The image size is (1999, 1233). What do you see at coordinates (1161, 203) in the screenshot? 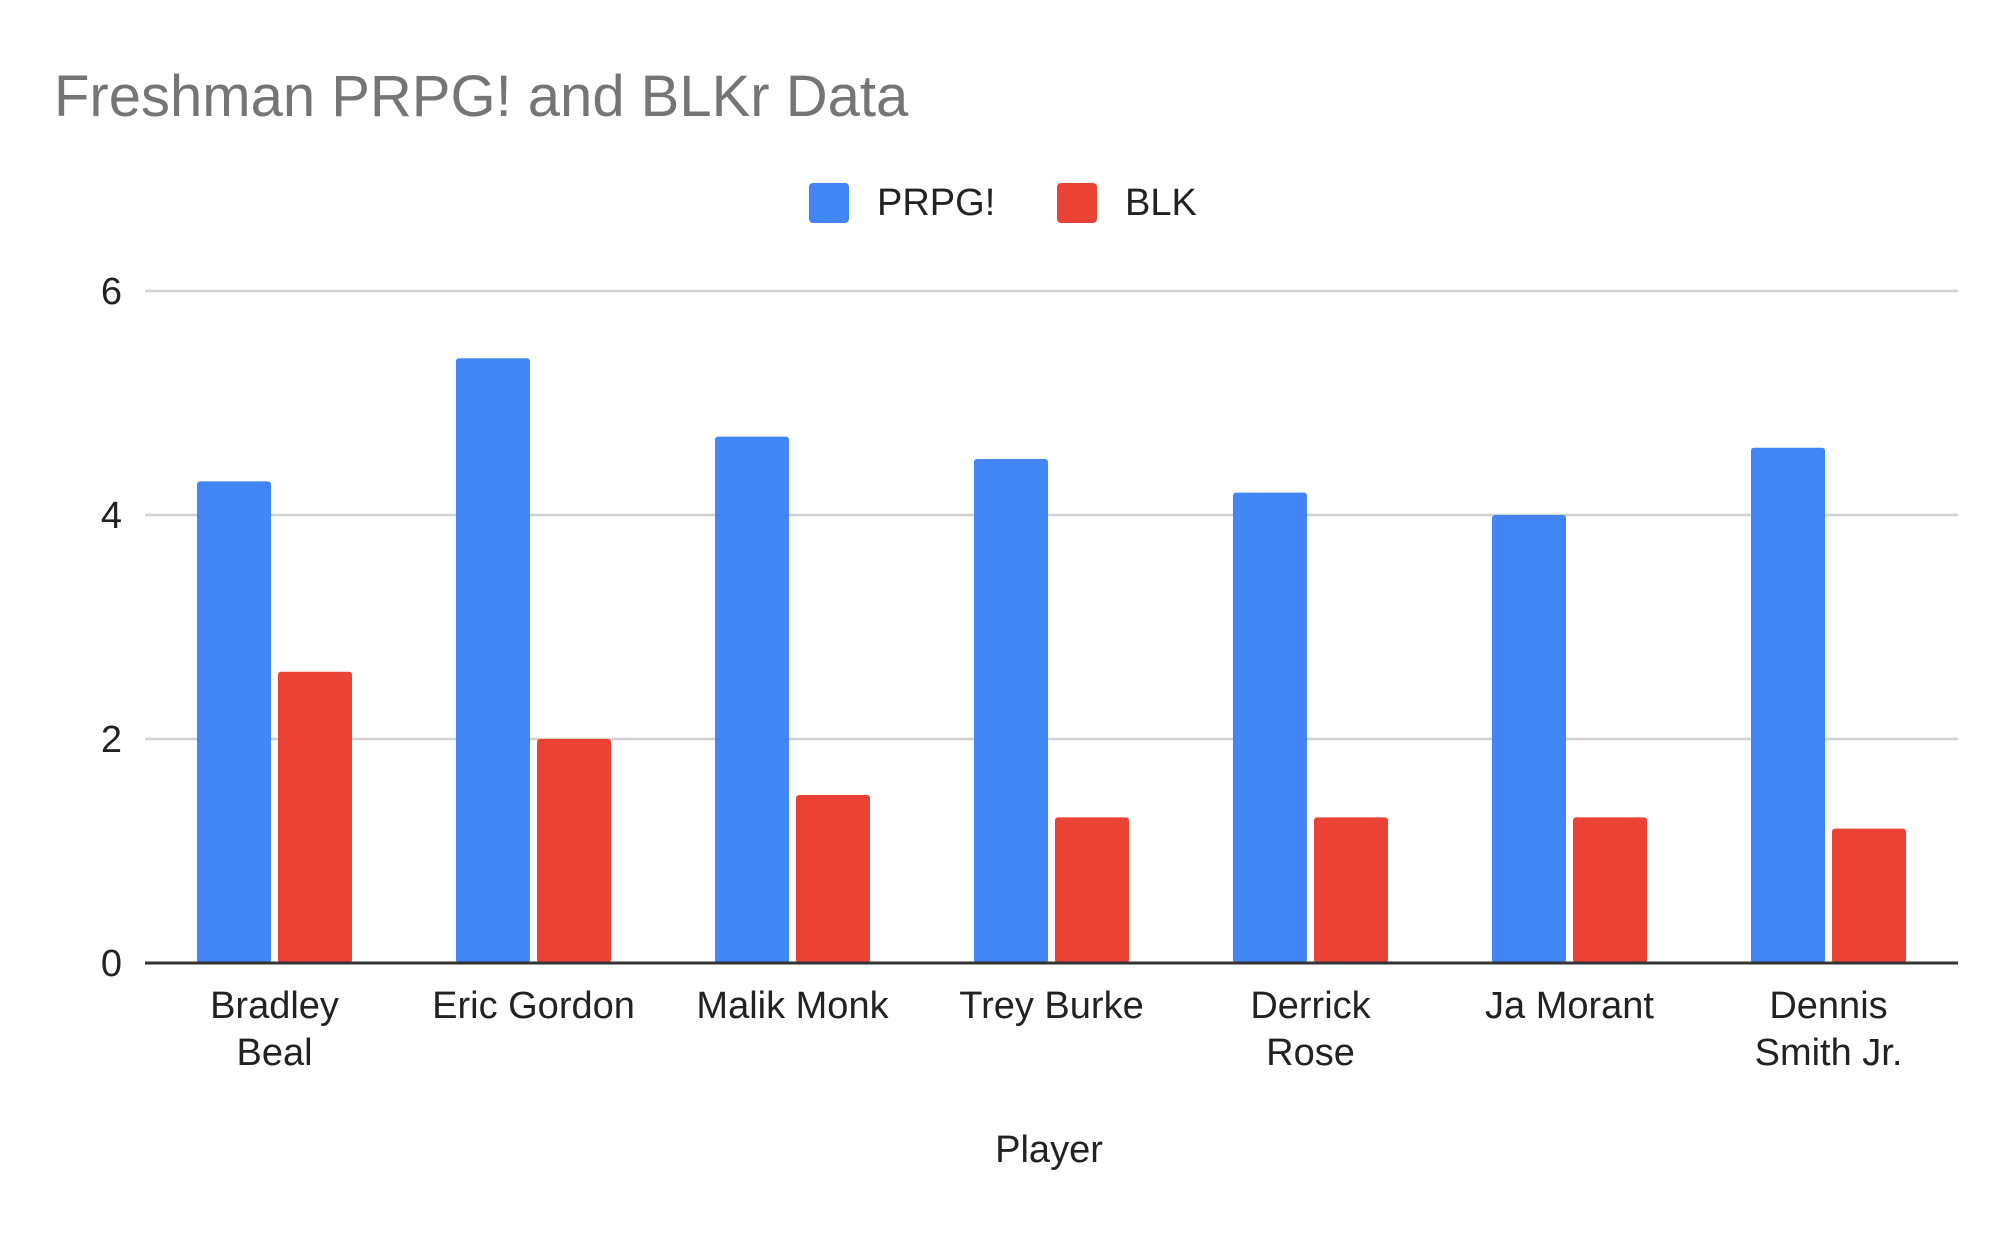
I see `legend-label-1: BLK` at bounding box center [1161, 203].